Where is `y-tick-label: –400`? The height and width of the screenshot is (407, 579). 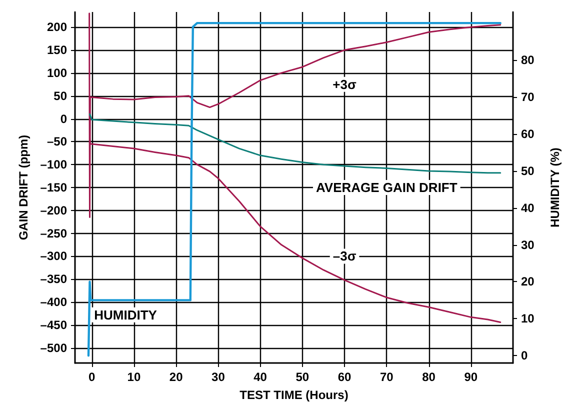
y-tick-label: –400 is located at coordinates (54, 302).